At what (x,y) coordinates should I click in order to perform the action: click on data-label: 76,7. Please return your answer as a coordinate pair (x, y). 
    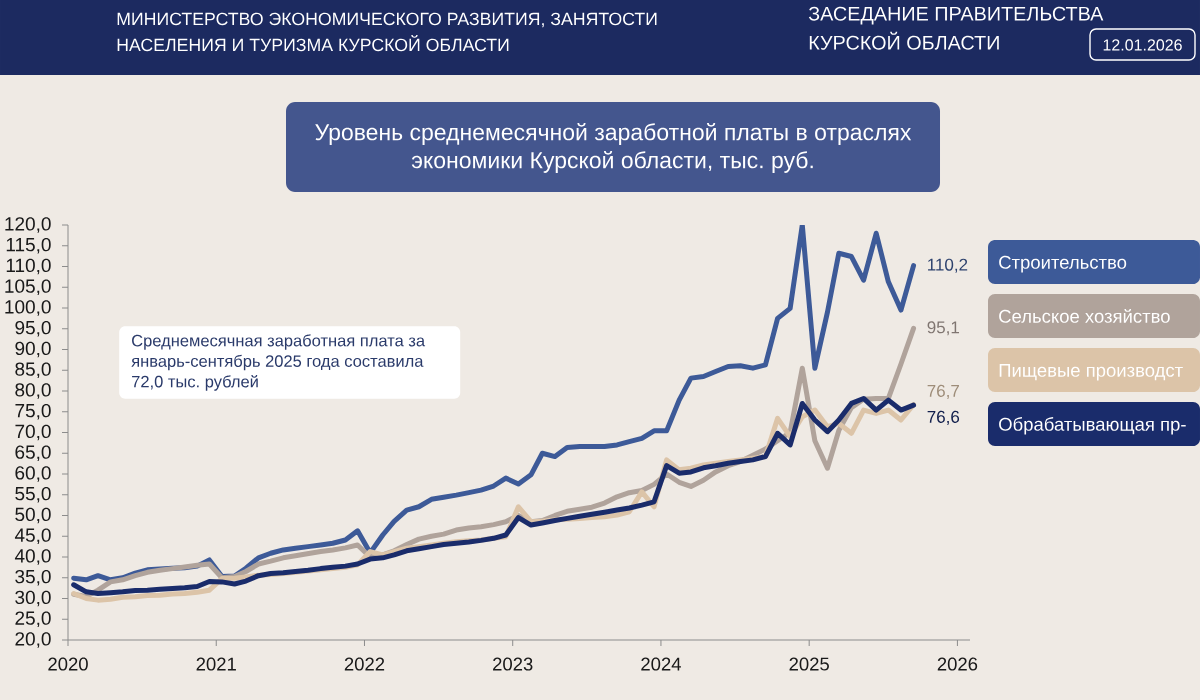
    Looking at the image, I should click on (943, 391).